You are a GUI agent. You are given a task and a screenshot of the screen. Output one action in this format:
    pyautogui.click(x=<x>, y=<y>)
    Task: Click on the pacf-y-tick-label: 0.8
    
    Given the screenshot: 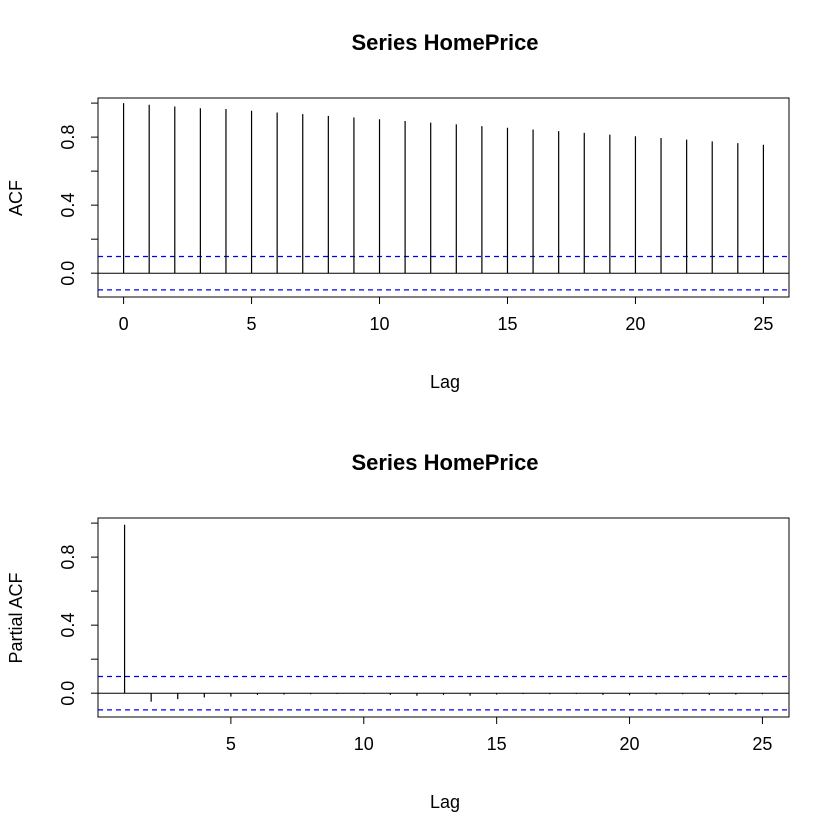 What is the action you would take?
    pyautogui.click(x=68, y=557)
    